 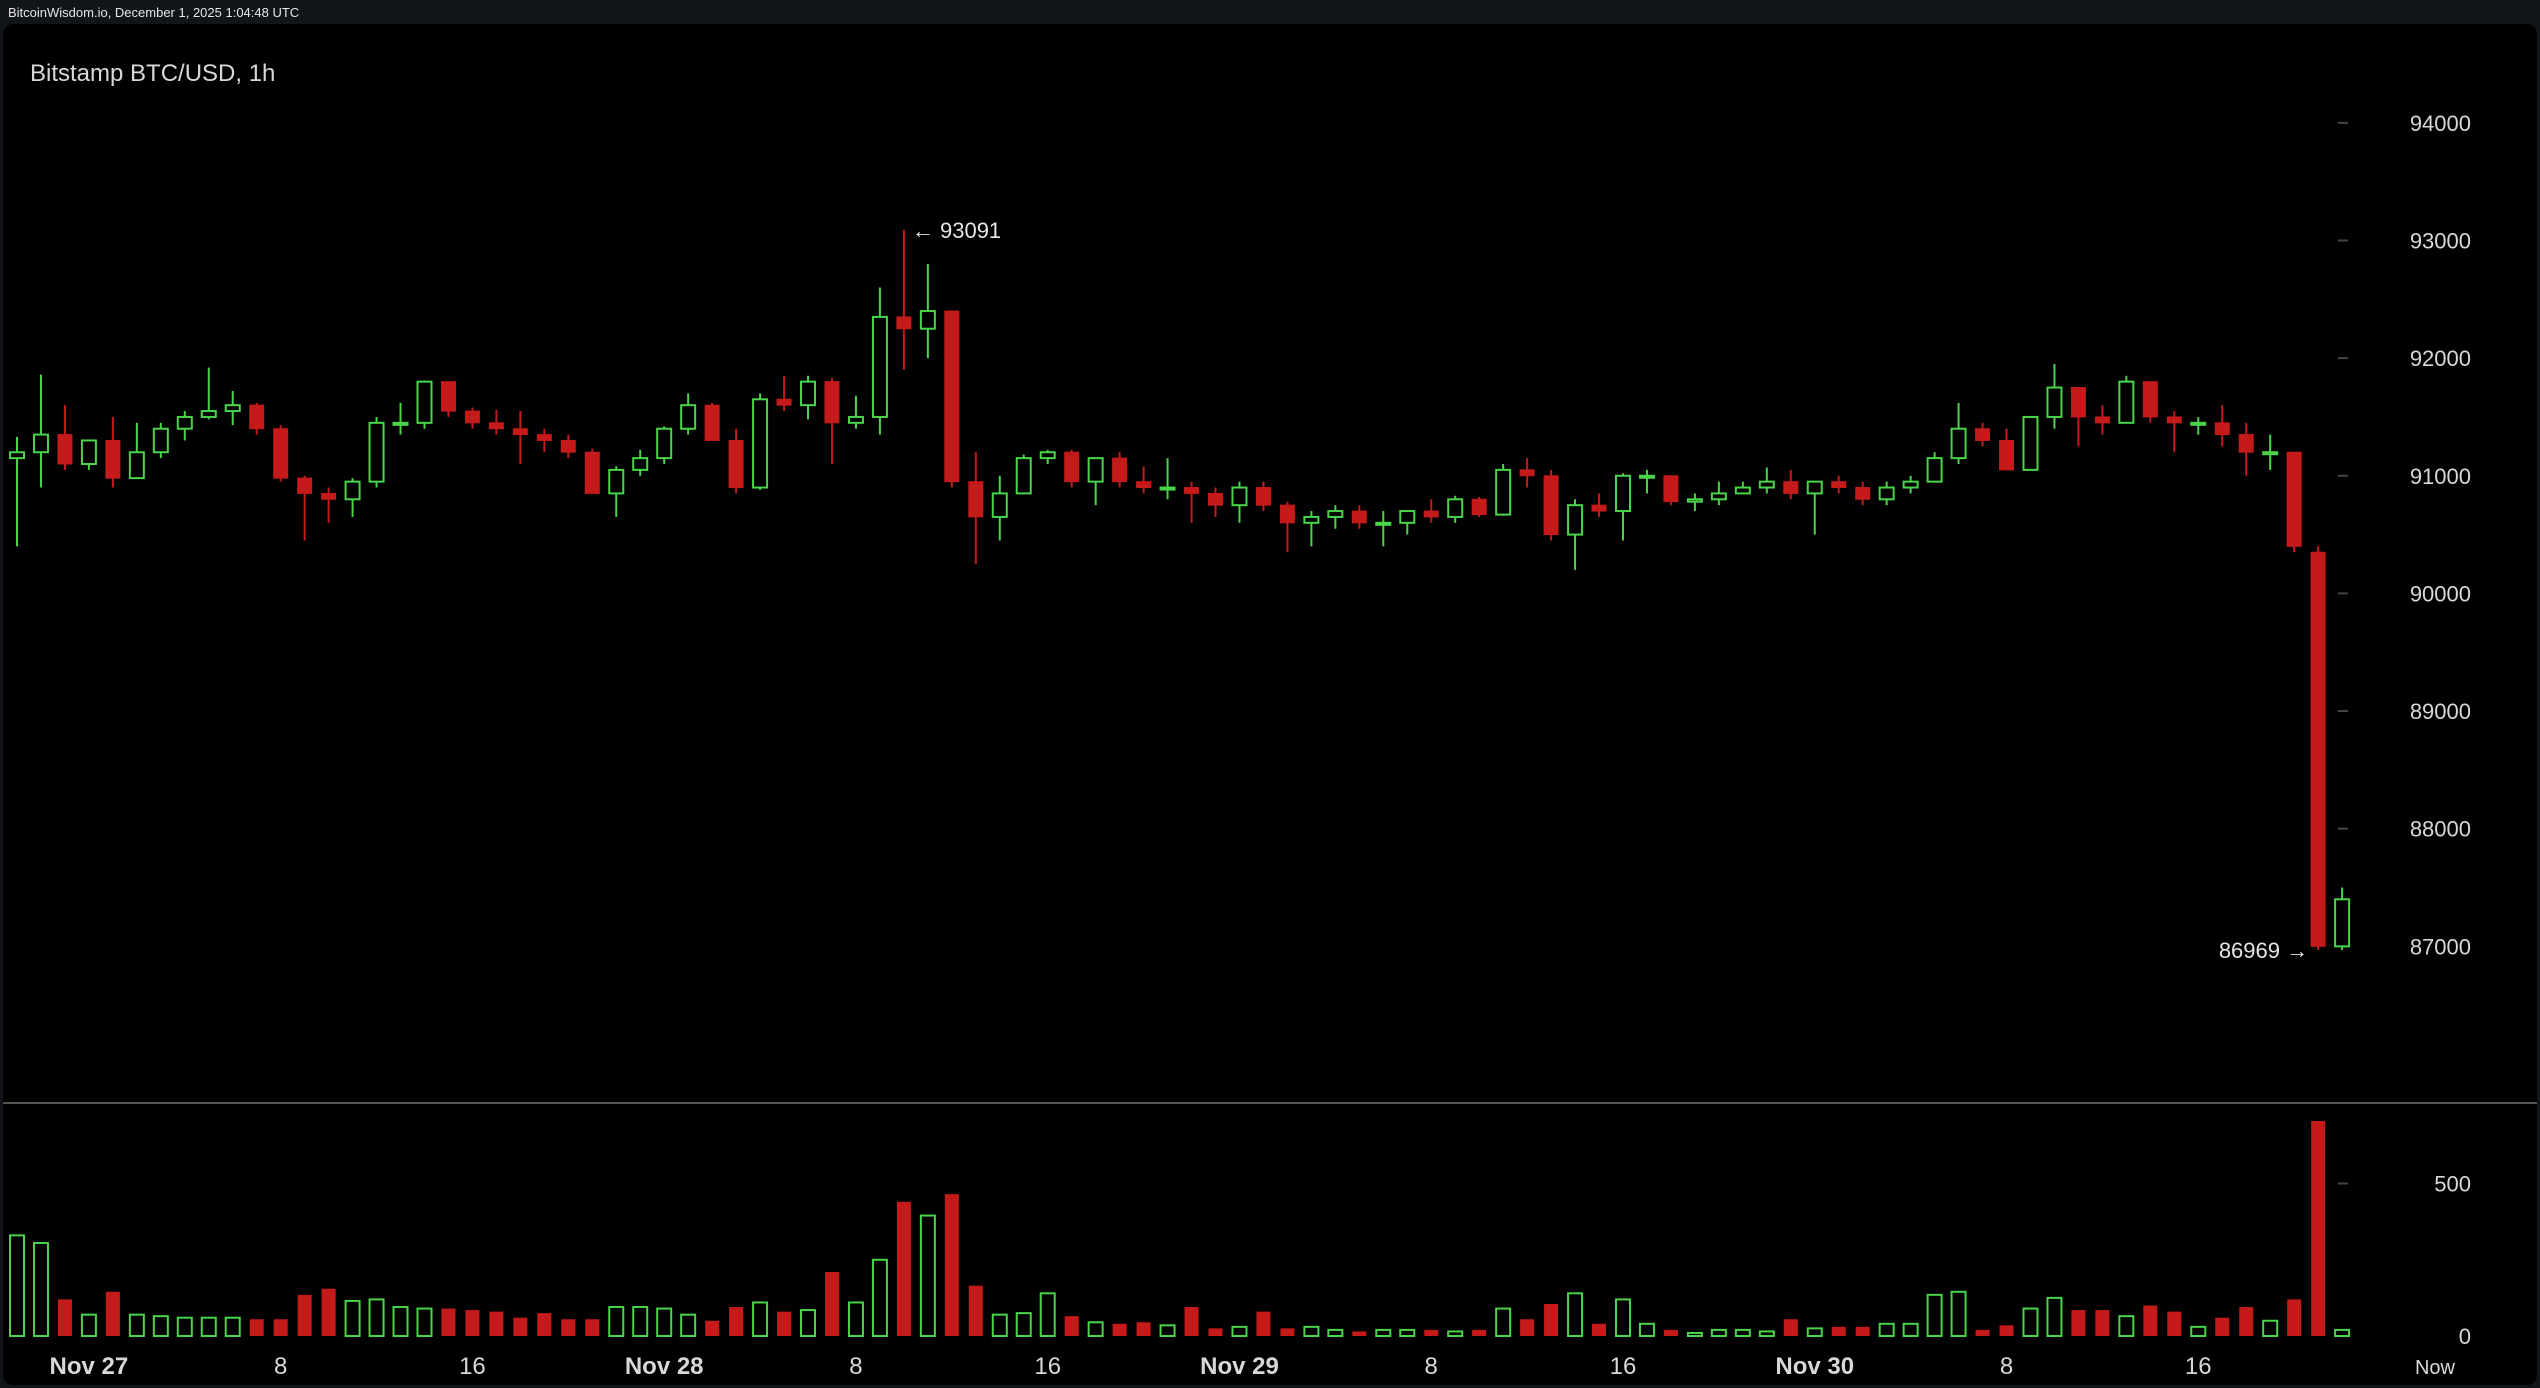 What do you see at coordinates (2440, 123) in the screenshot?
I see `price-tick-label: 94000` at bounding box center [2440, 123].